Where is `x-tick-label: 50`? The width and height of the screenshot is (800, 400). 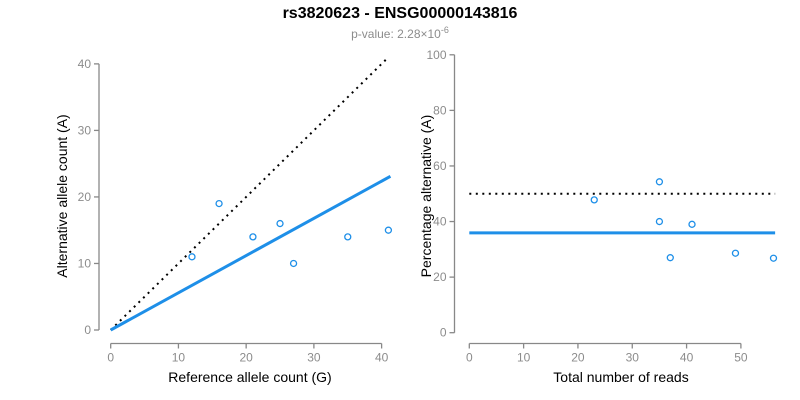 x-tick-label: 50 is located at coordinates (741, 358).